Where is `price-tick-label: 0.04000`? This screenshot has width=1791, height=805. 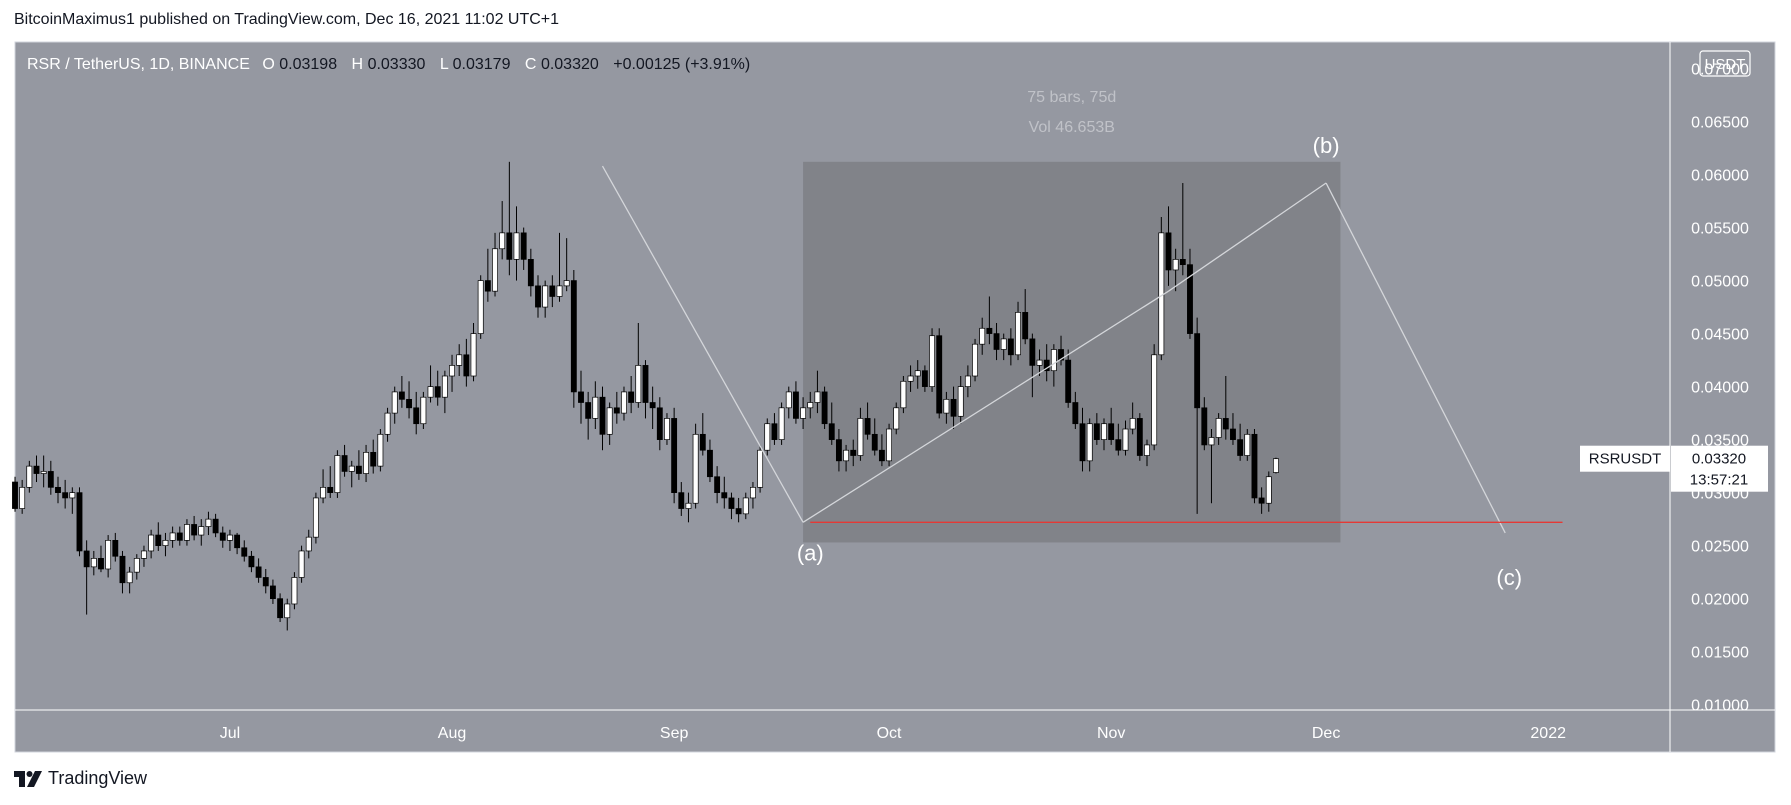 price-tick-label: 0.04000 is located at coordinates (1720, 388).